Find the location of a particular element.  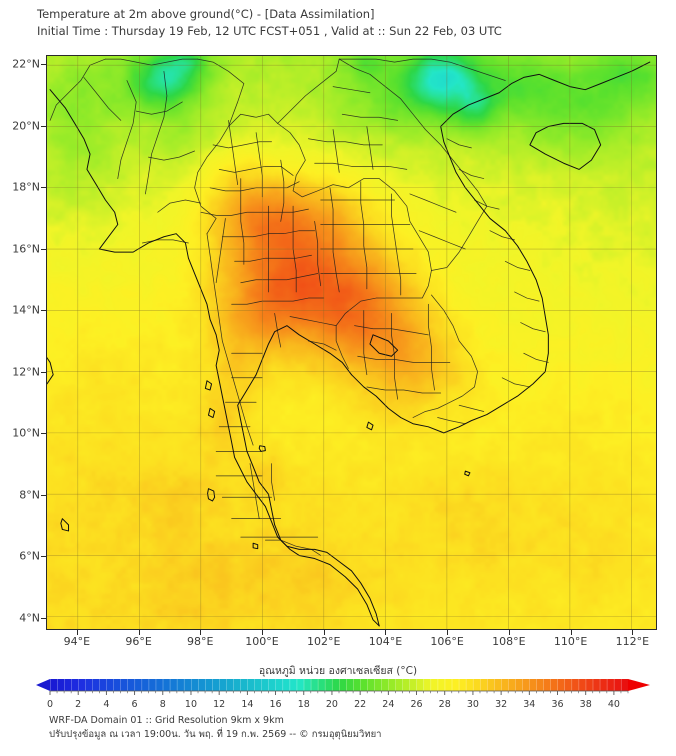

x-axis-label: 112°E is located at coordinates (632, 641).